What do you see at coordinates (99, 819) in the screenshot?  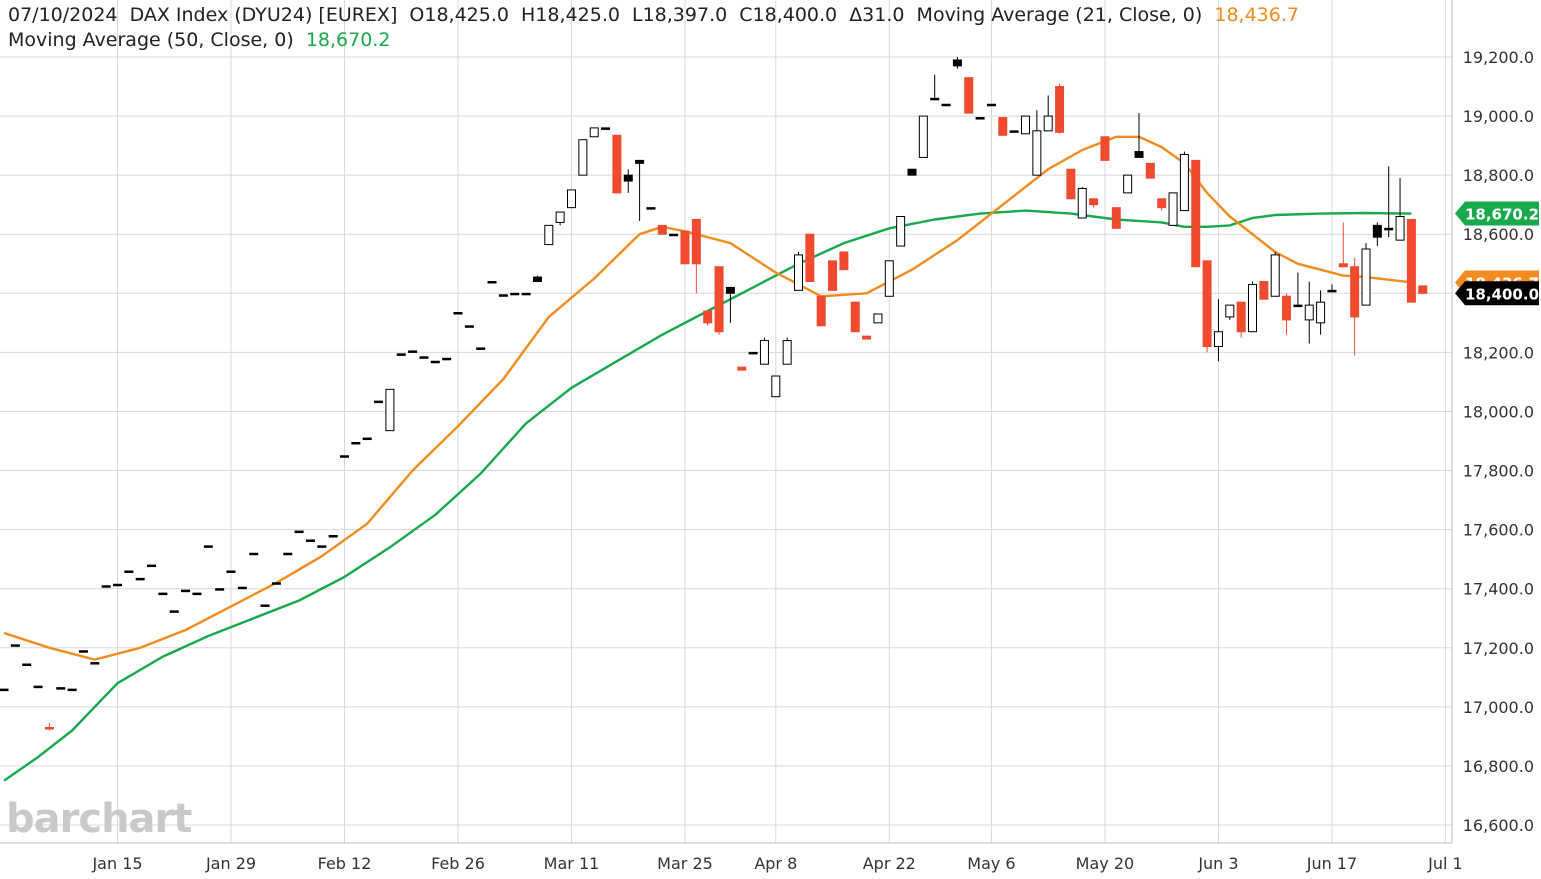 I see `barchart-watermark: barchart` at bounding box center [99, 819].